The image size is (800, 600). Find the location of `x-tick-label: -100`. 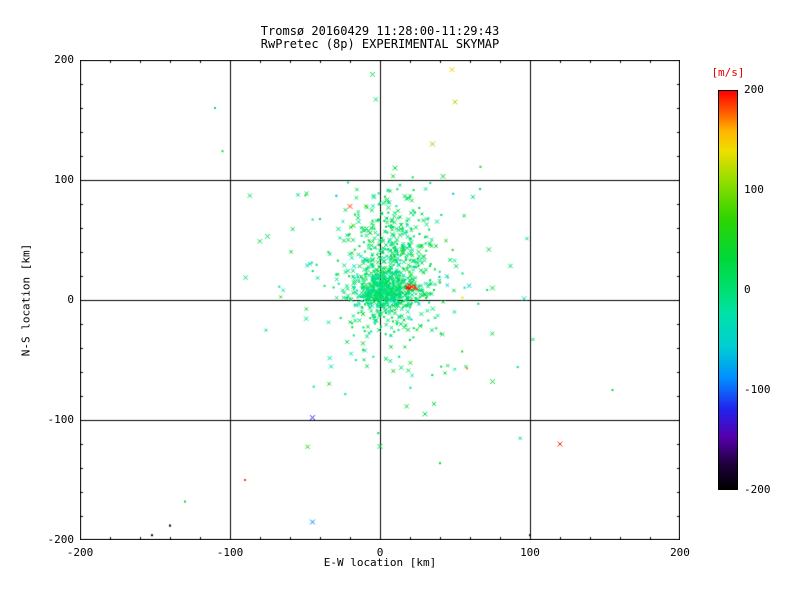

x-tick-label: -100 is located at coordinates (230, 552).